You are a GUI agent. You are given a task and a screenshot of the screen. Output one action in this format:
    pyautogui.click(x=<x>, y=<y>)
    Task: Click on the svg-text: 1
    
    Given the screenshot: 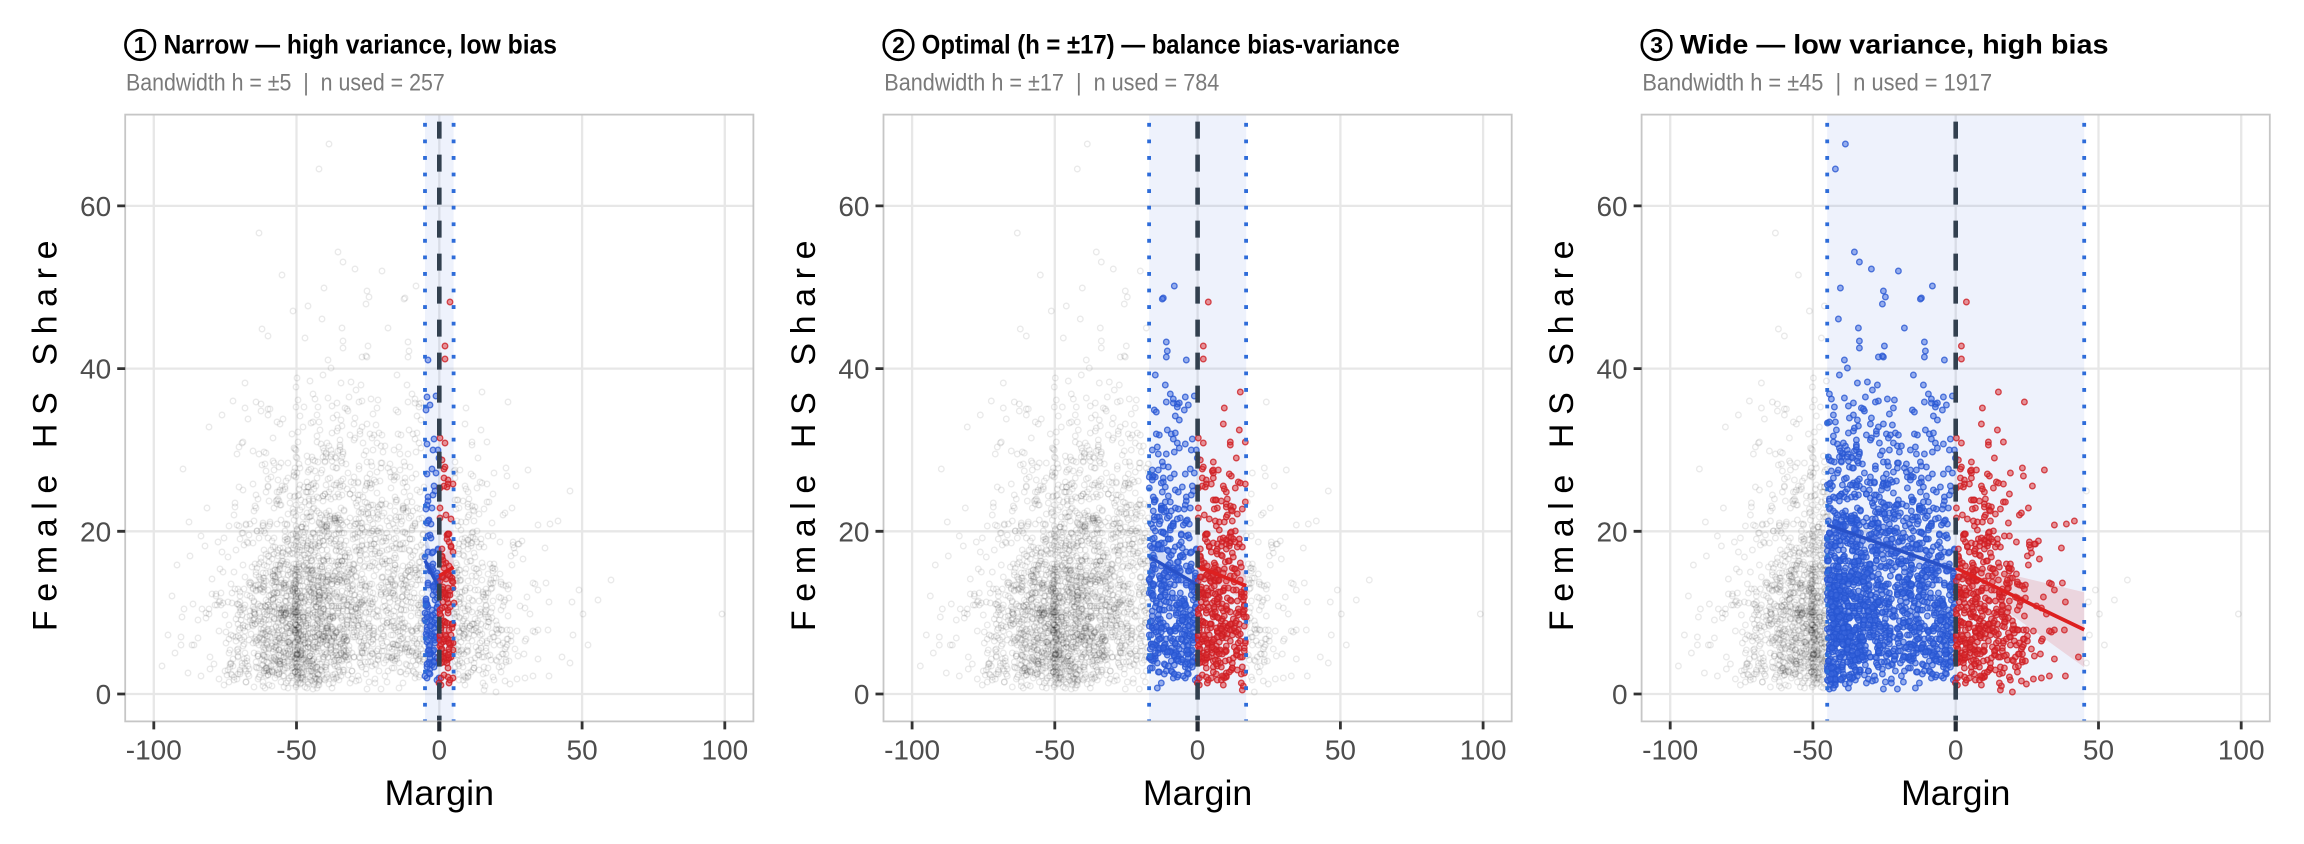 What is the action you would take?
    pyautogui.click(x=140, y=45)
    